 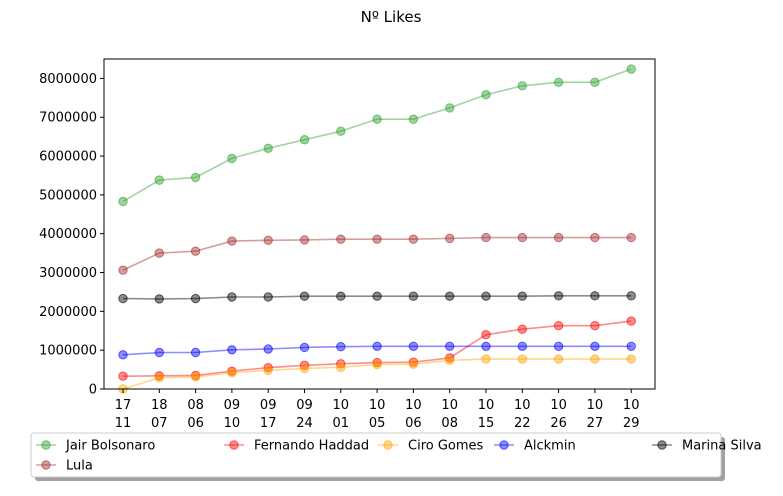 I want to click on legend-entry: Jair Bolsonaro, so click(x=95, y=446).